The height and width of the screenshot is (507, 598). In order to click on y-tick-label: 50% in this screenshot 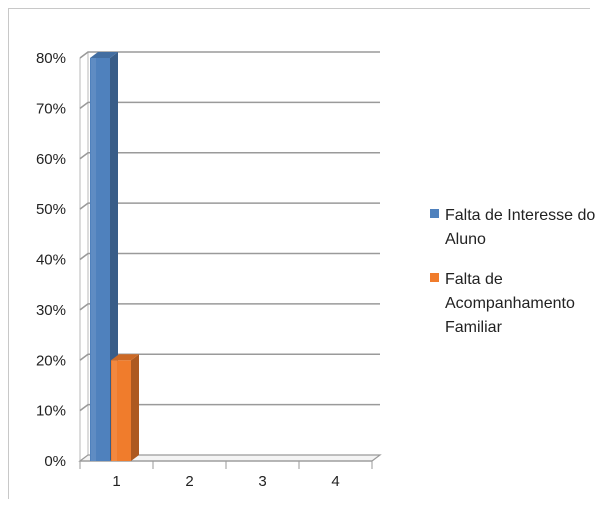, I will do `click(51, 209)`.